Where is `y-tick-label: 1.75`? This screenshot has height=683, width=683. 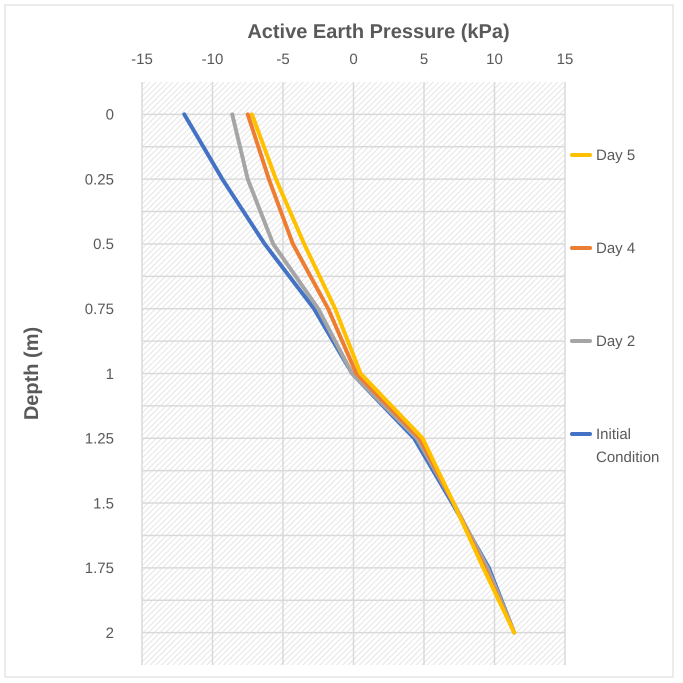 y-tick-label: 1.75 is located at coordinates (99, 569).